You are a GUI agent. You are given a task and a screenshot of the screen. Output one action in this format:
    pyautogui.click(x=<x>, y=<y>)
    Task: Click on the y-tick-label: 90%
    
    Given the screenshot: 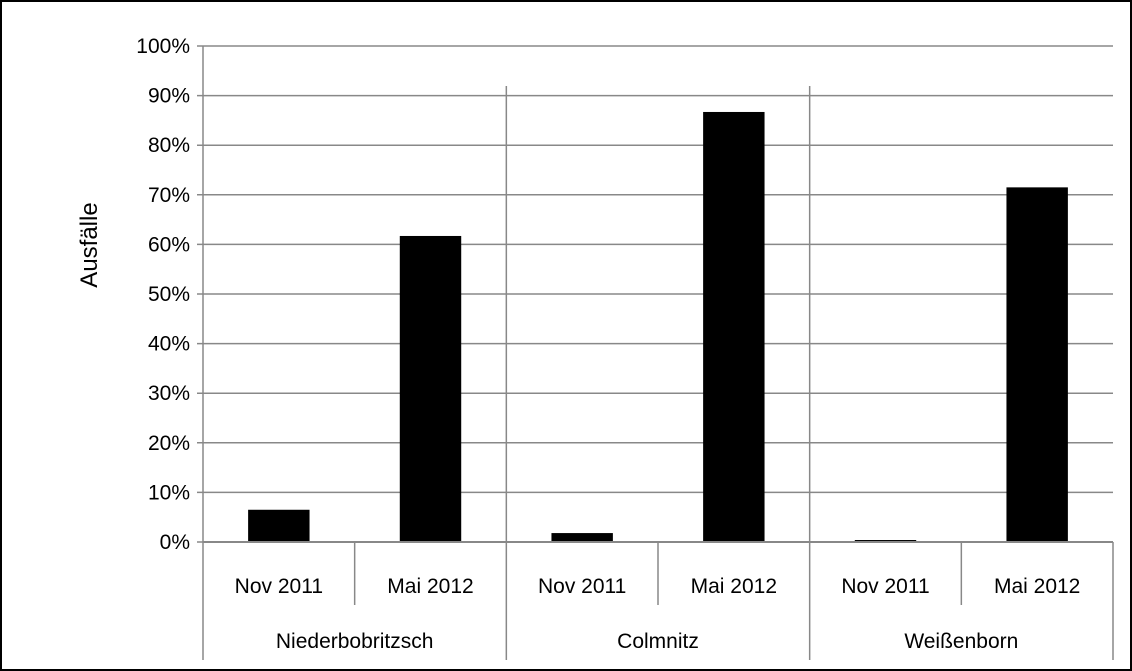 What is the action you would take?
    pyautogui.click(x=169, y=96)
    